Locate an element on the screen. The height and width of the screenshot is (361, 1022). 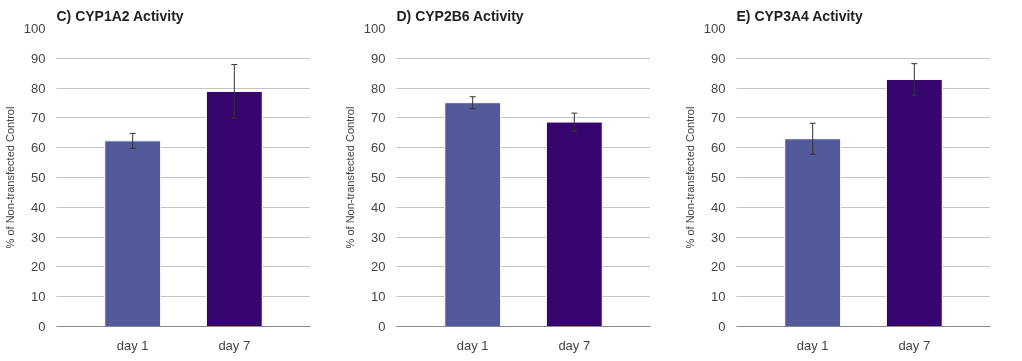
chart-title: E) CYP3A4 Activity is located at coordinates (800, 15).